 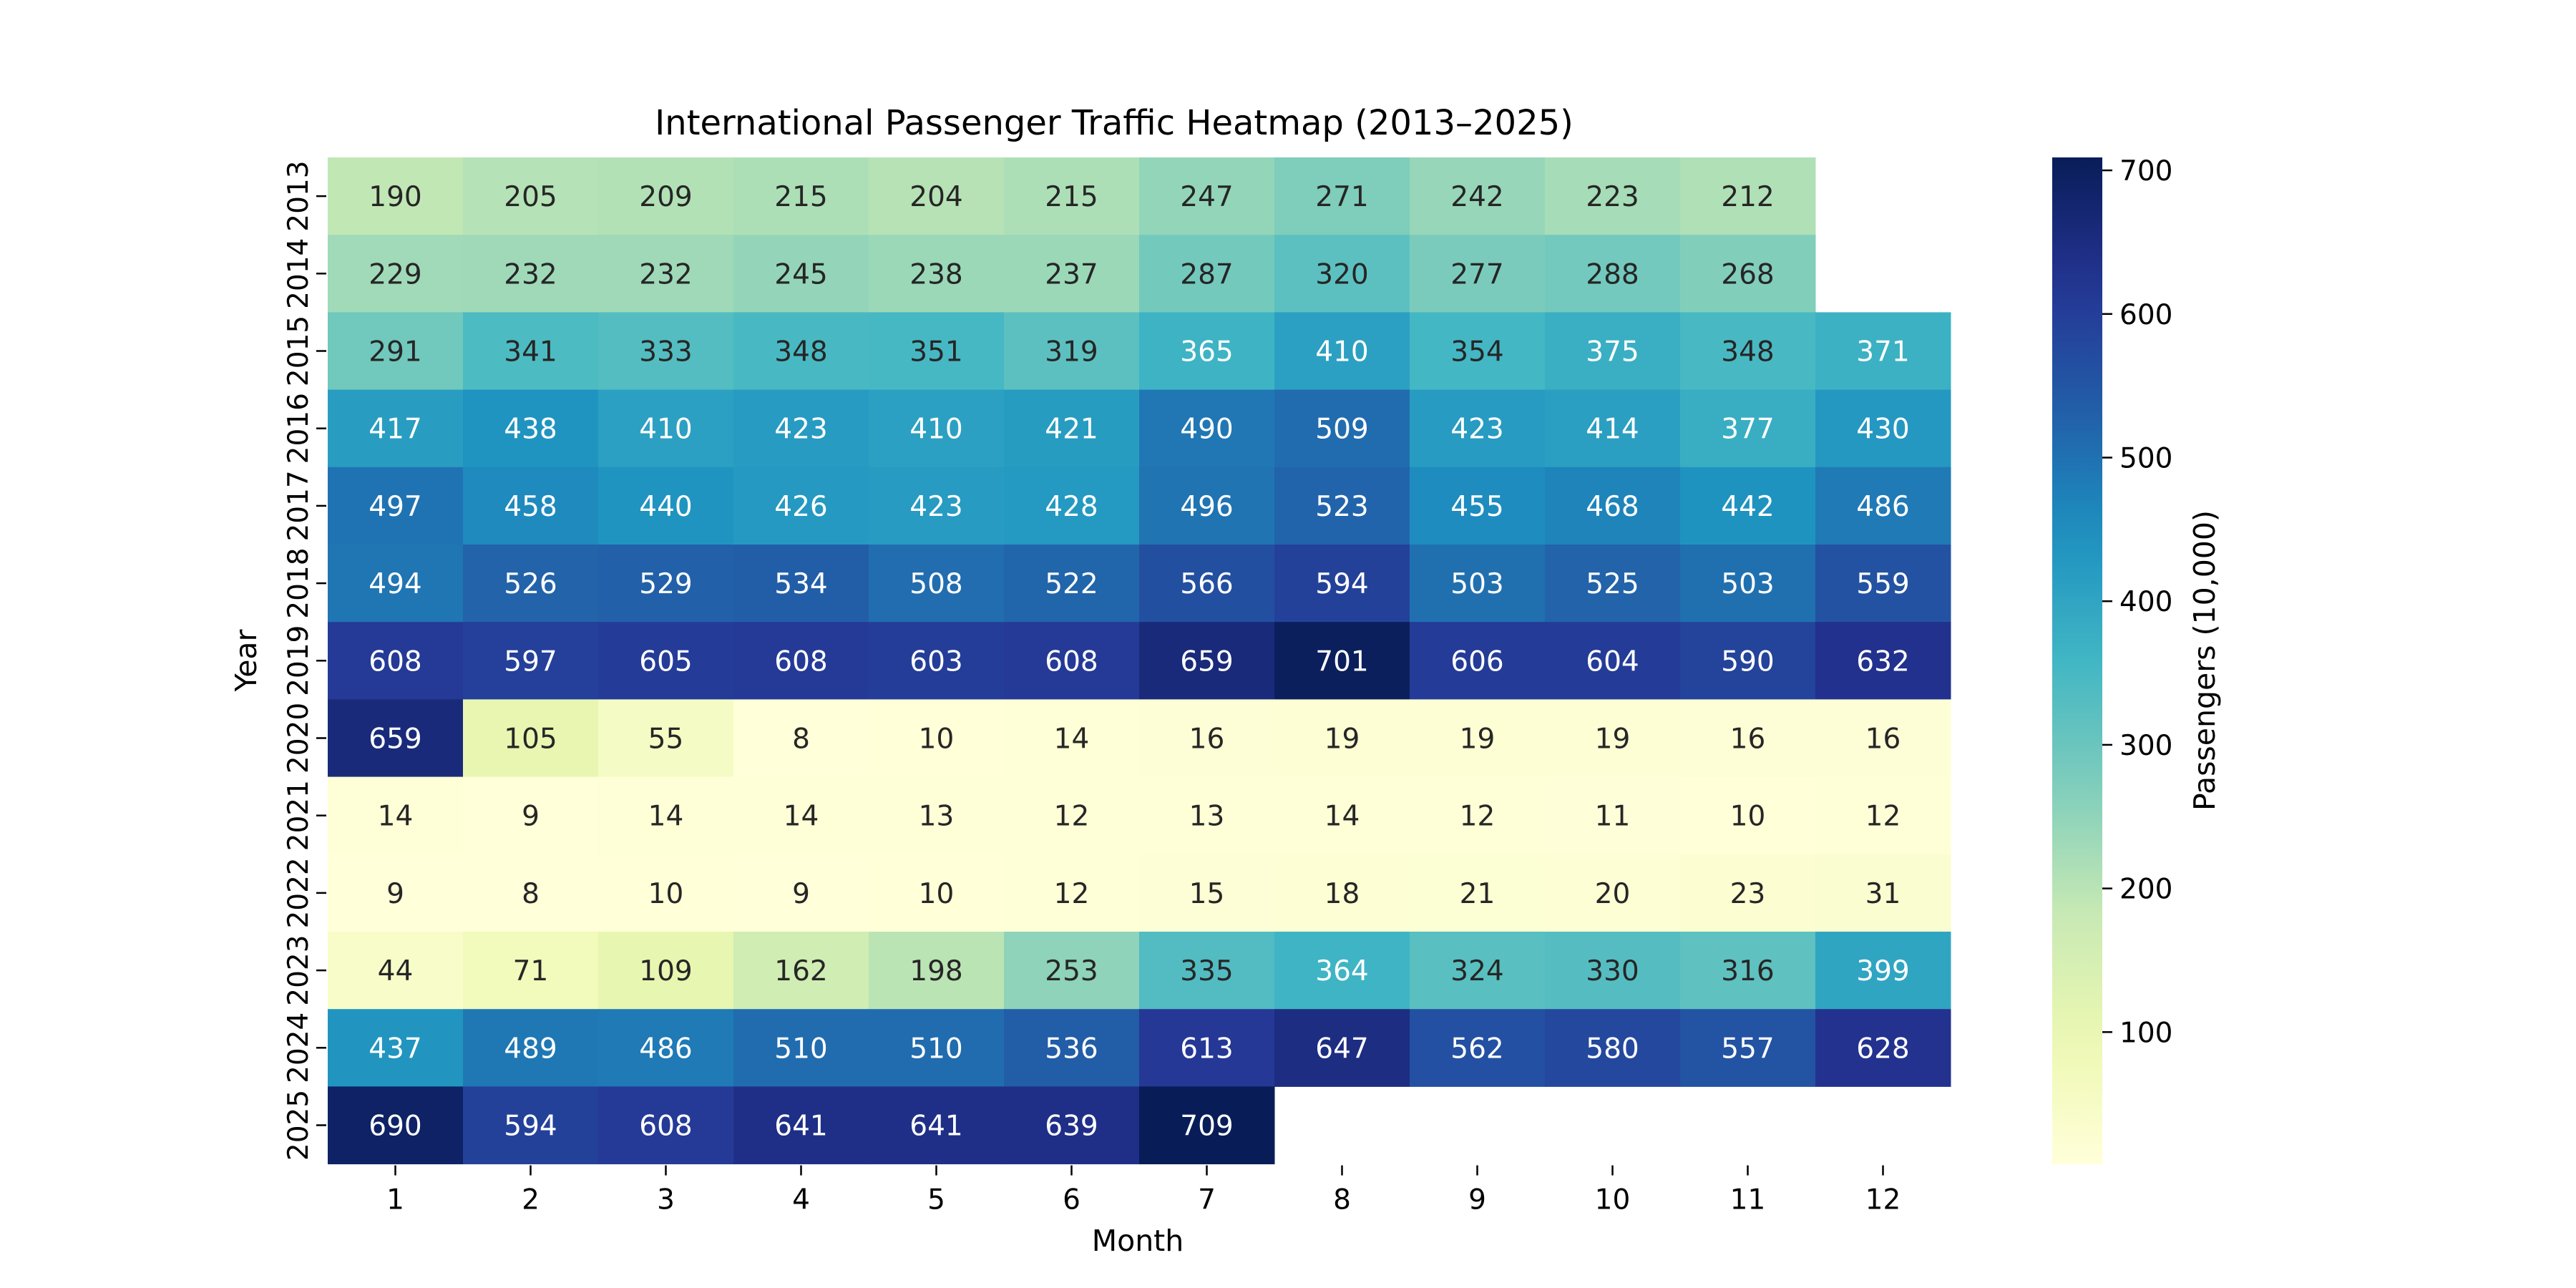 What do you see at coordinates (395, 894) in the screenshot?
I see `cell-value-label: 9` at bounding box center [395, 894].